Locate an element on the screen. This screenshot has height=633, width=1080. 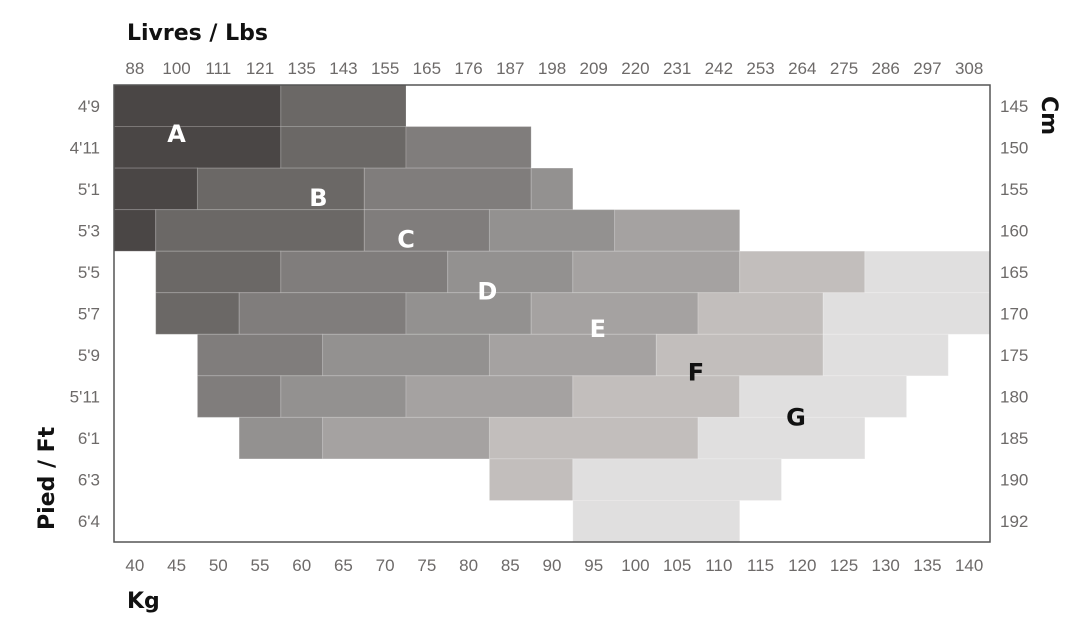
cm-tick: 192 is located at coordinates (1014, 521).